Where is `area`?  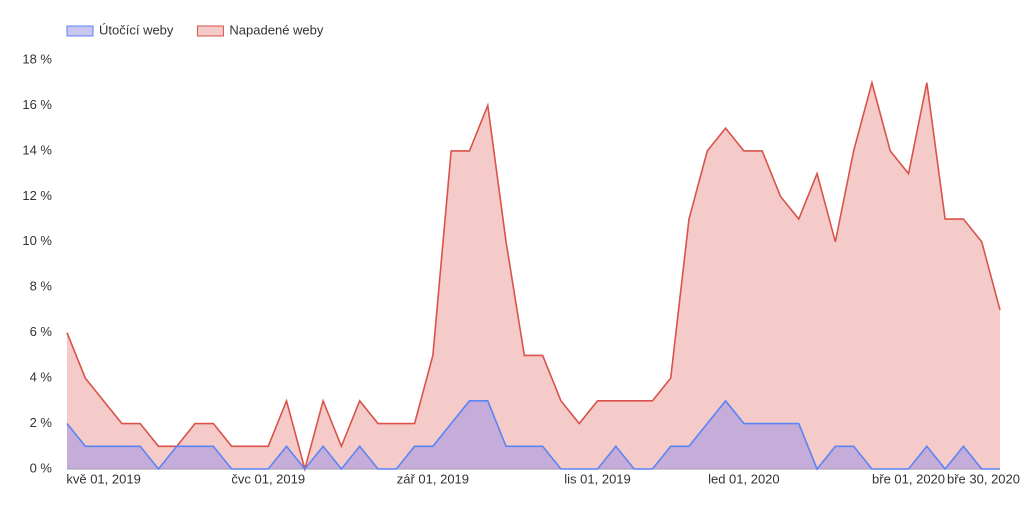 area is located at coordinates (533, 434).